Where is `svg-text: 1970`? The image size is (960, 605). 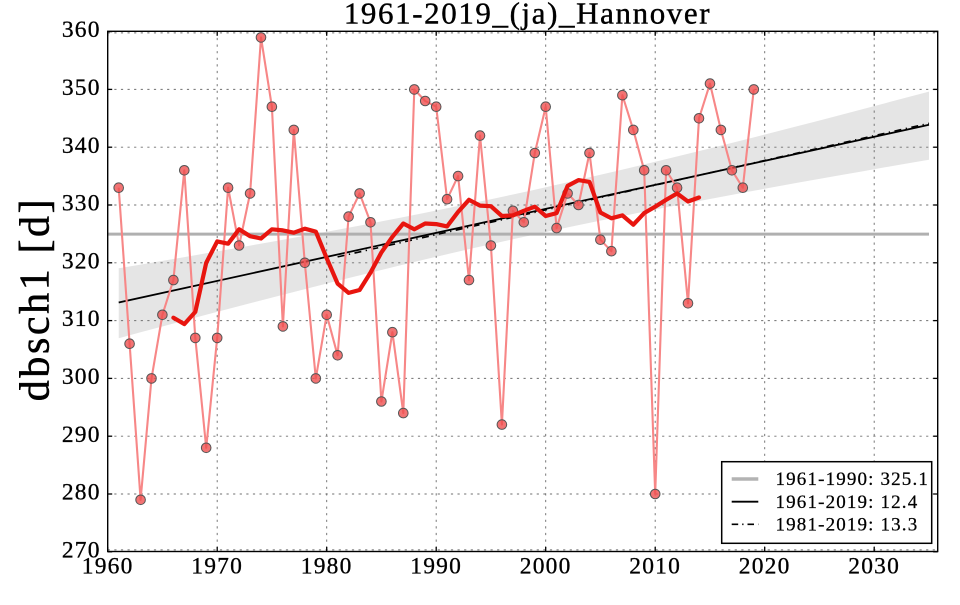 svg-text: 1970 is located at coordinates (217, 567).